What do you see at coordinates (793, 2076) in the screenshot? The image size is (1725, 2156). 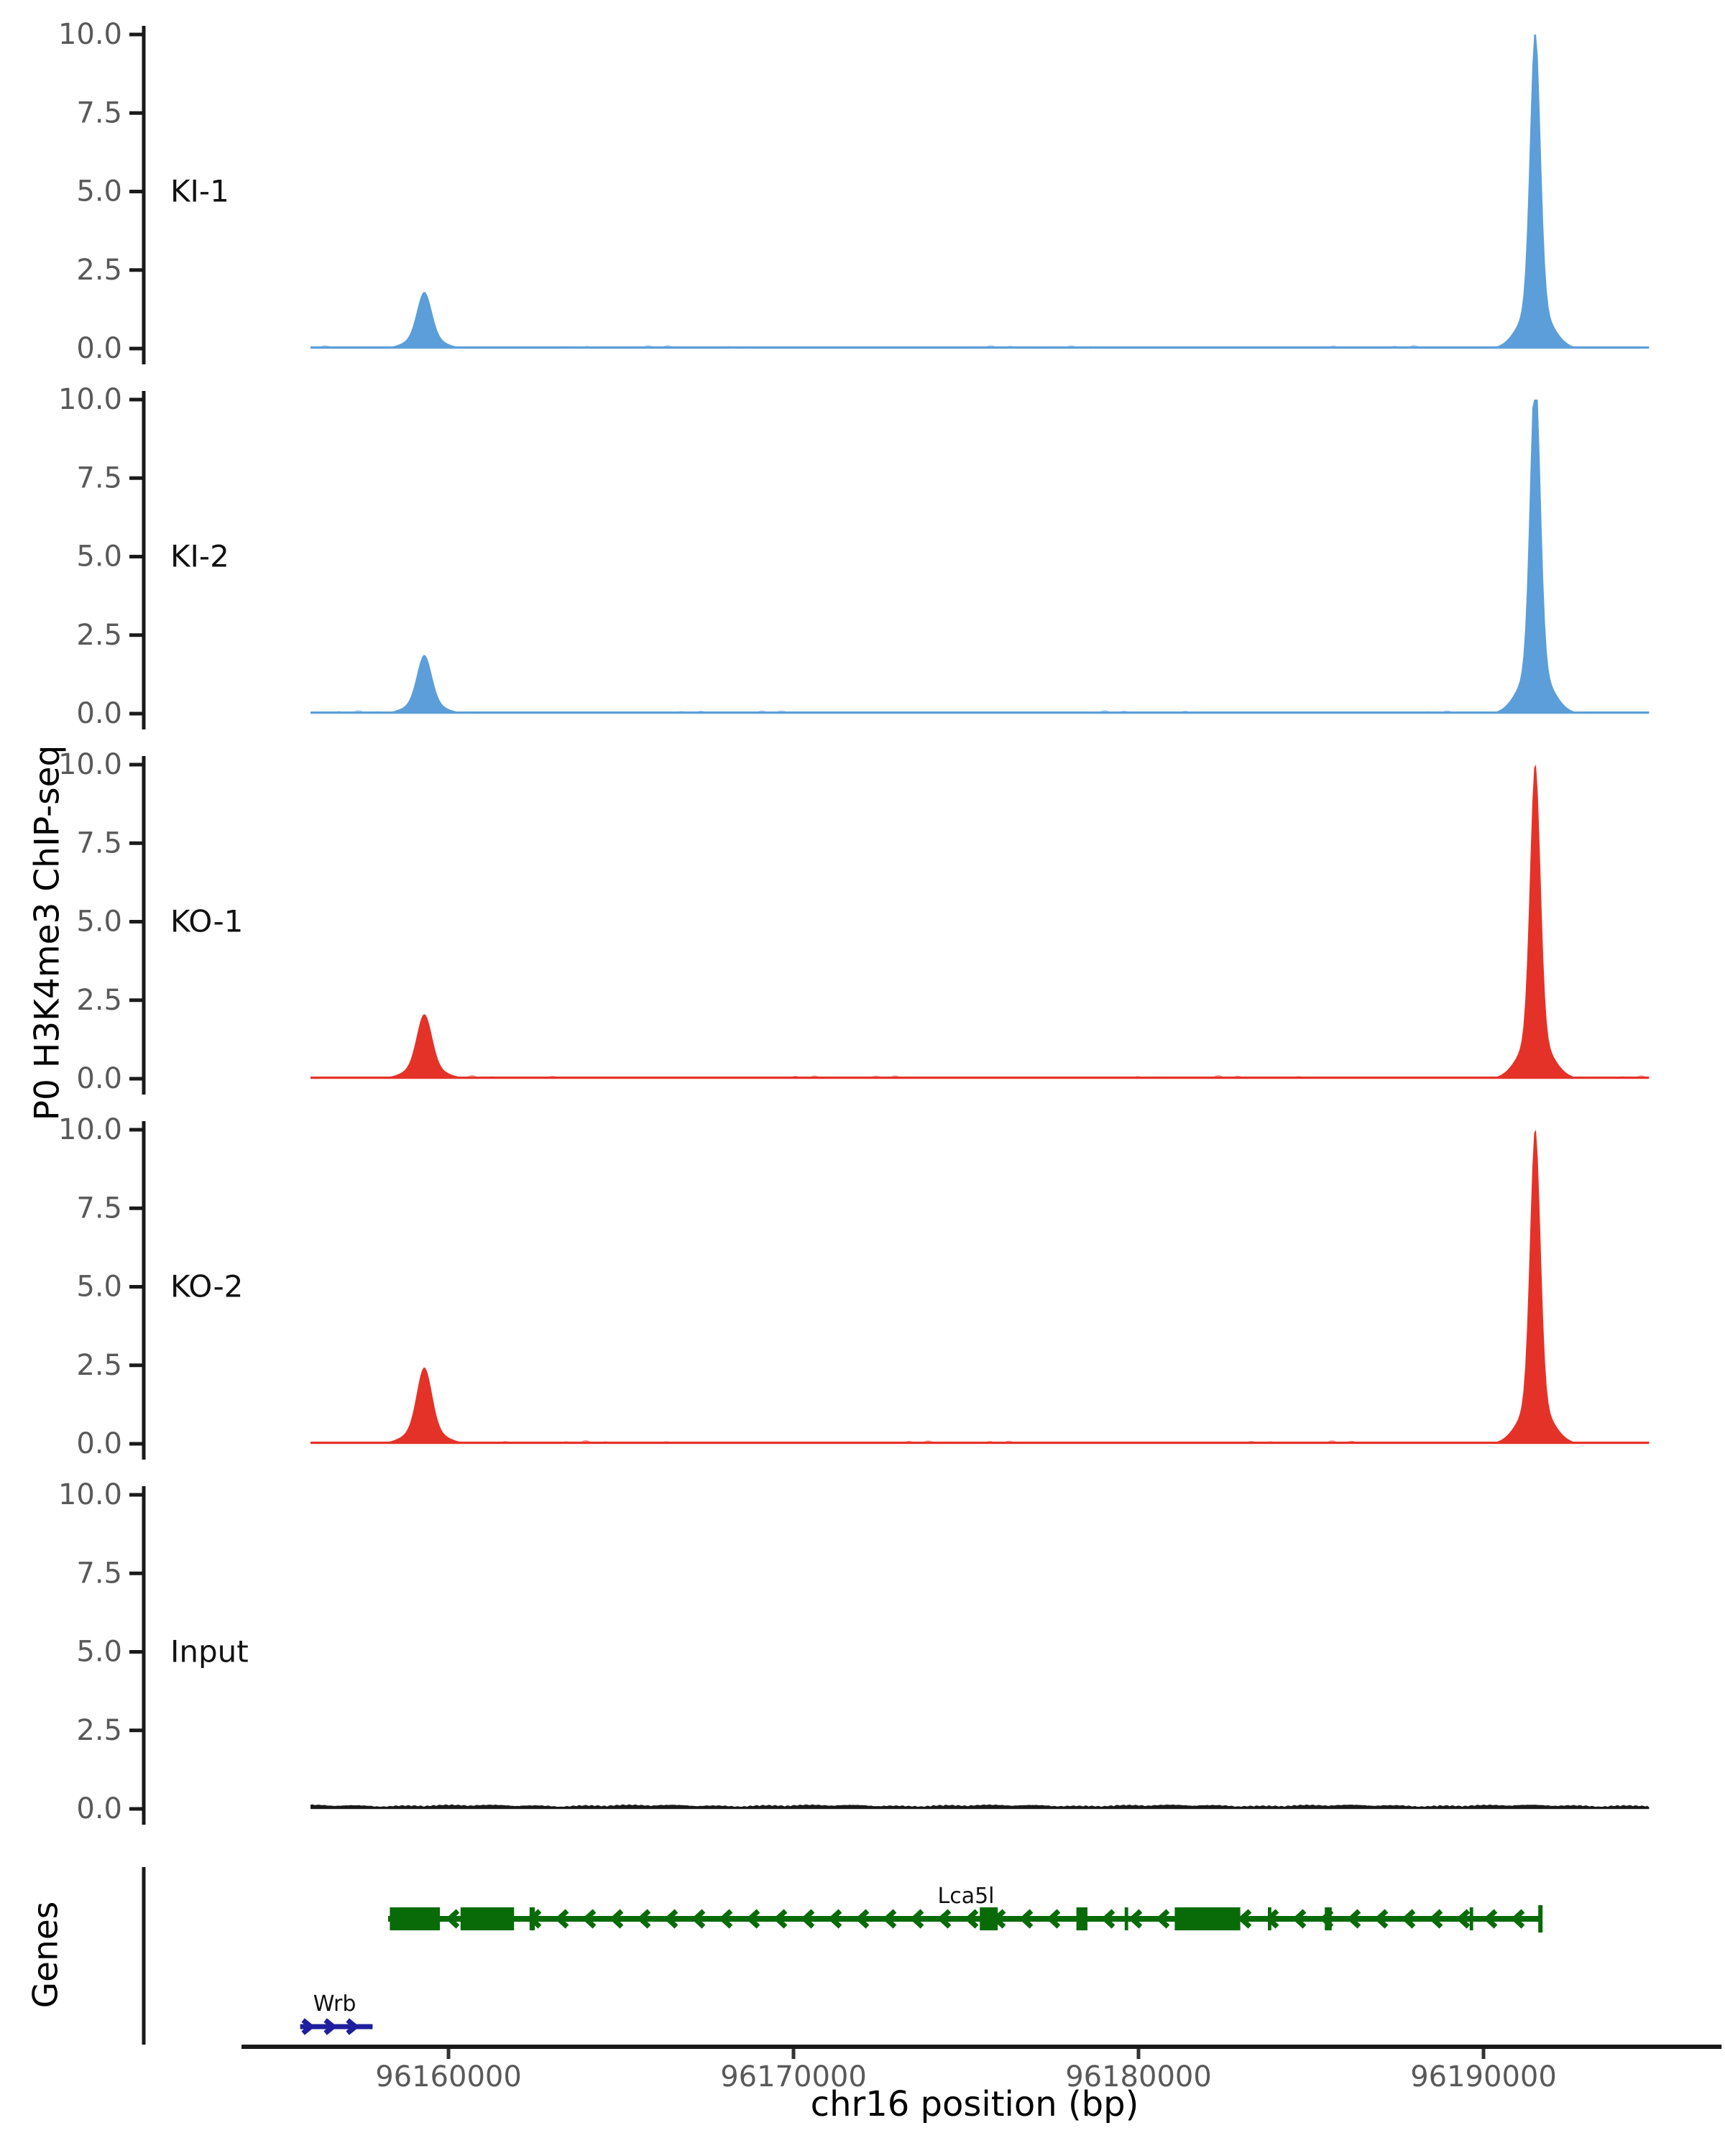 I see `x-tick-label: 96170000` at bounding box center [793, 2076].